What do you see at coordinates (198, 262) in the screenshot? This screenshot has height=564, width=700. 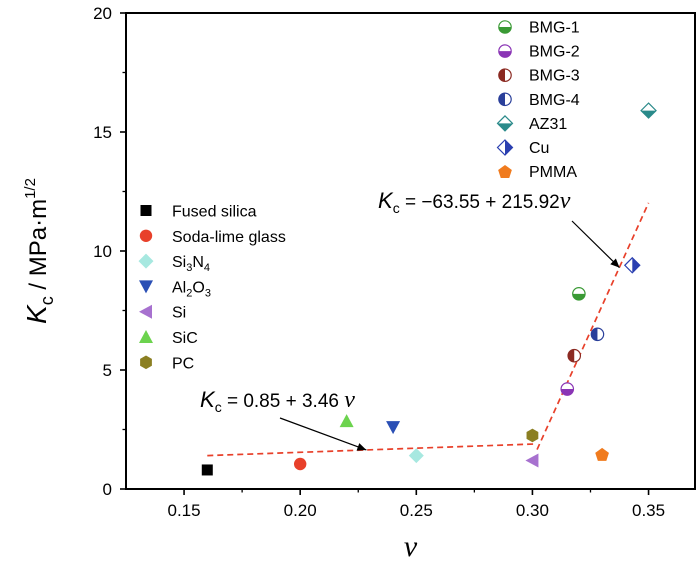 I see `legend-text: N` at bounding box center [198, 262].